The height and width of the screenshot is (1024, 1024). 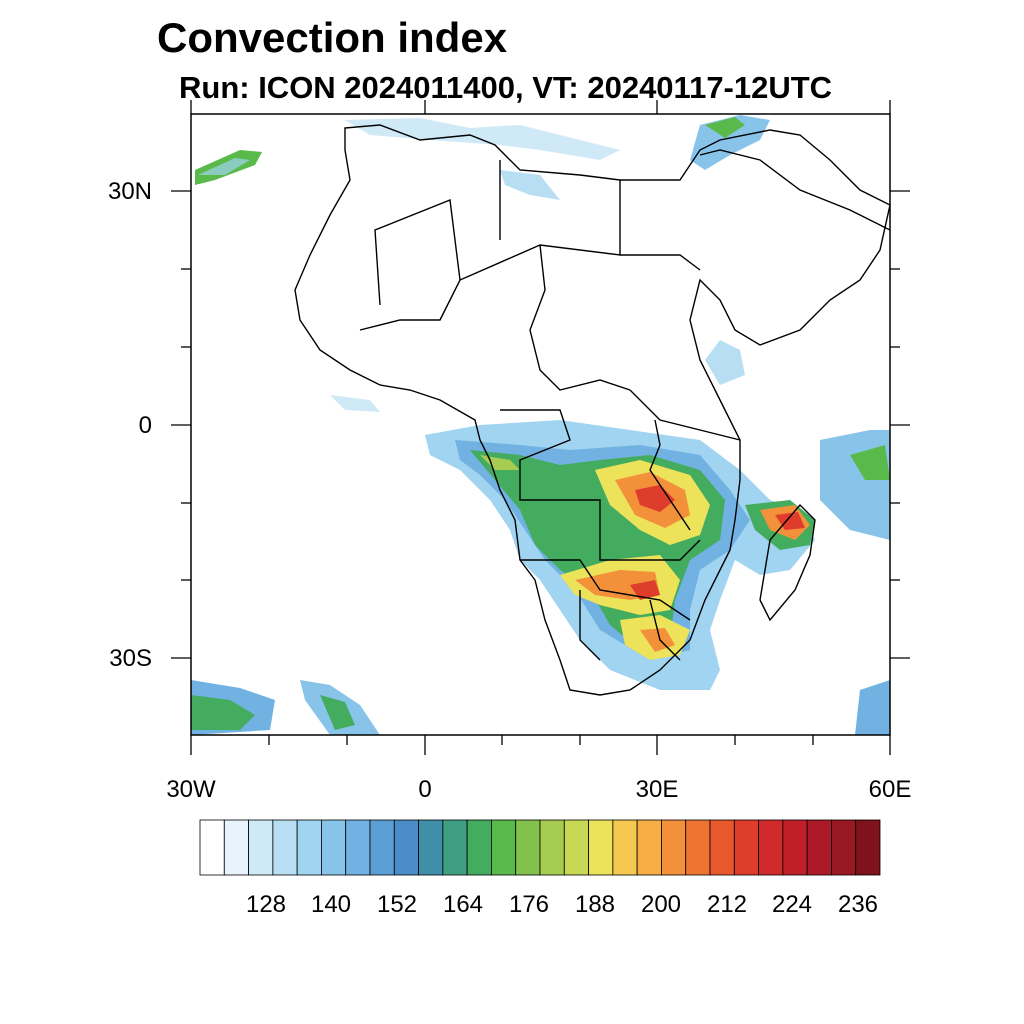 What do you see at coordinates (855, 485) in the screenshot?
I see `field-indian-ocean` at bounding box center [855, 485].